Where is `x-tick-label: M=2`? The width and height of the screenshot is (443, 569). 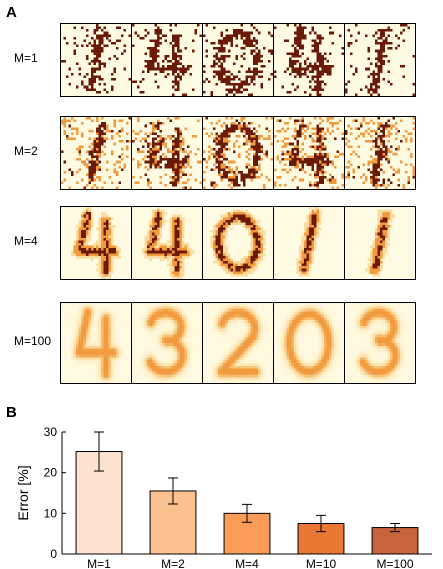
x-tick-label: M=2 is located at coordinates (173, 563).